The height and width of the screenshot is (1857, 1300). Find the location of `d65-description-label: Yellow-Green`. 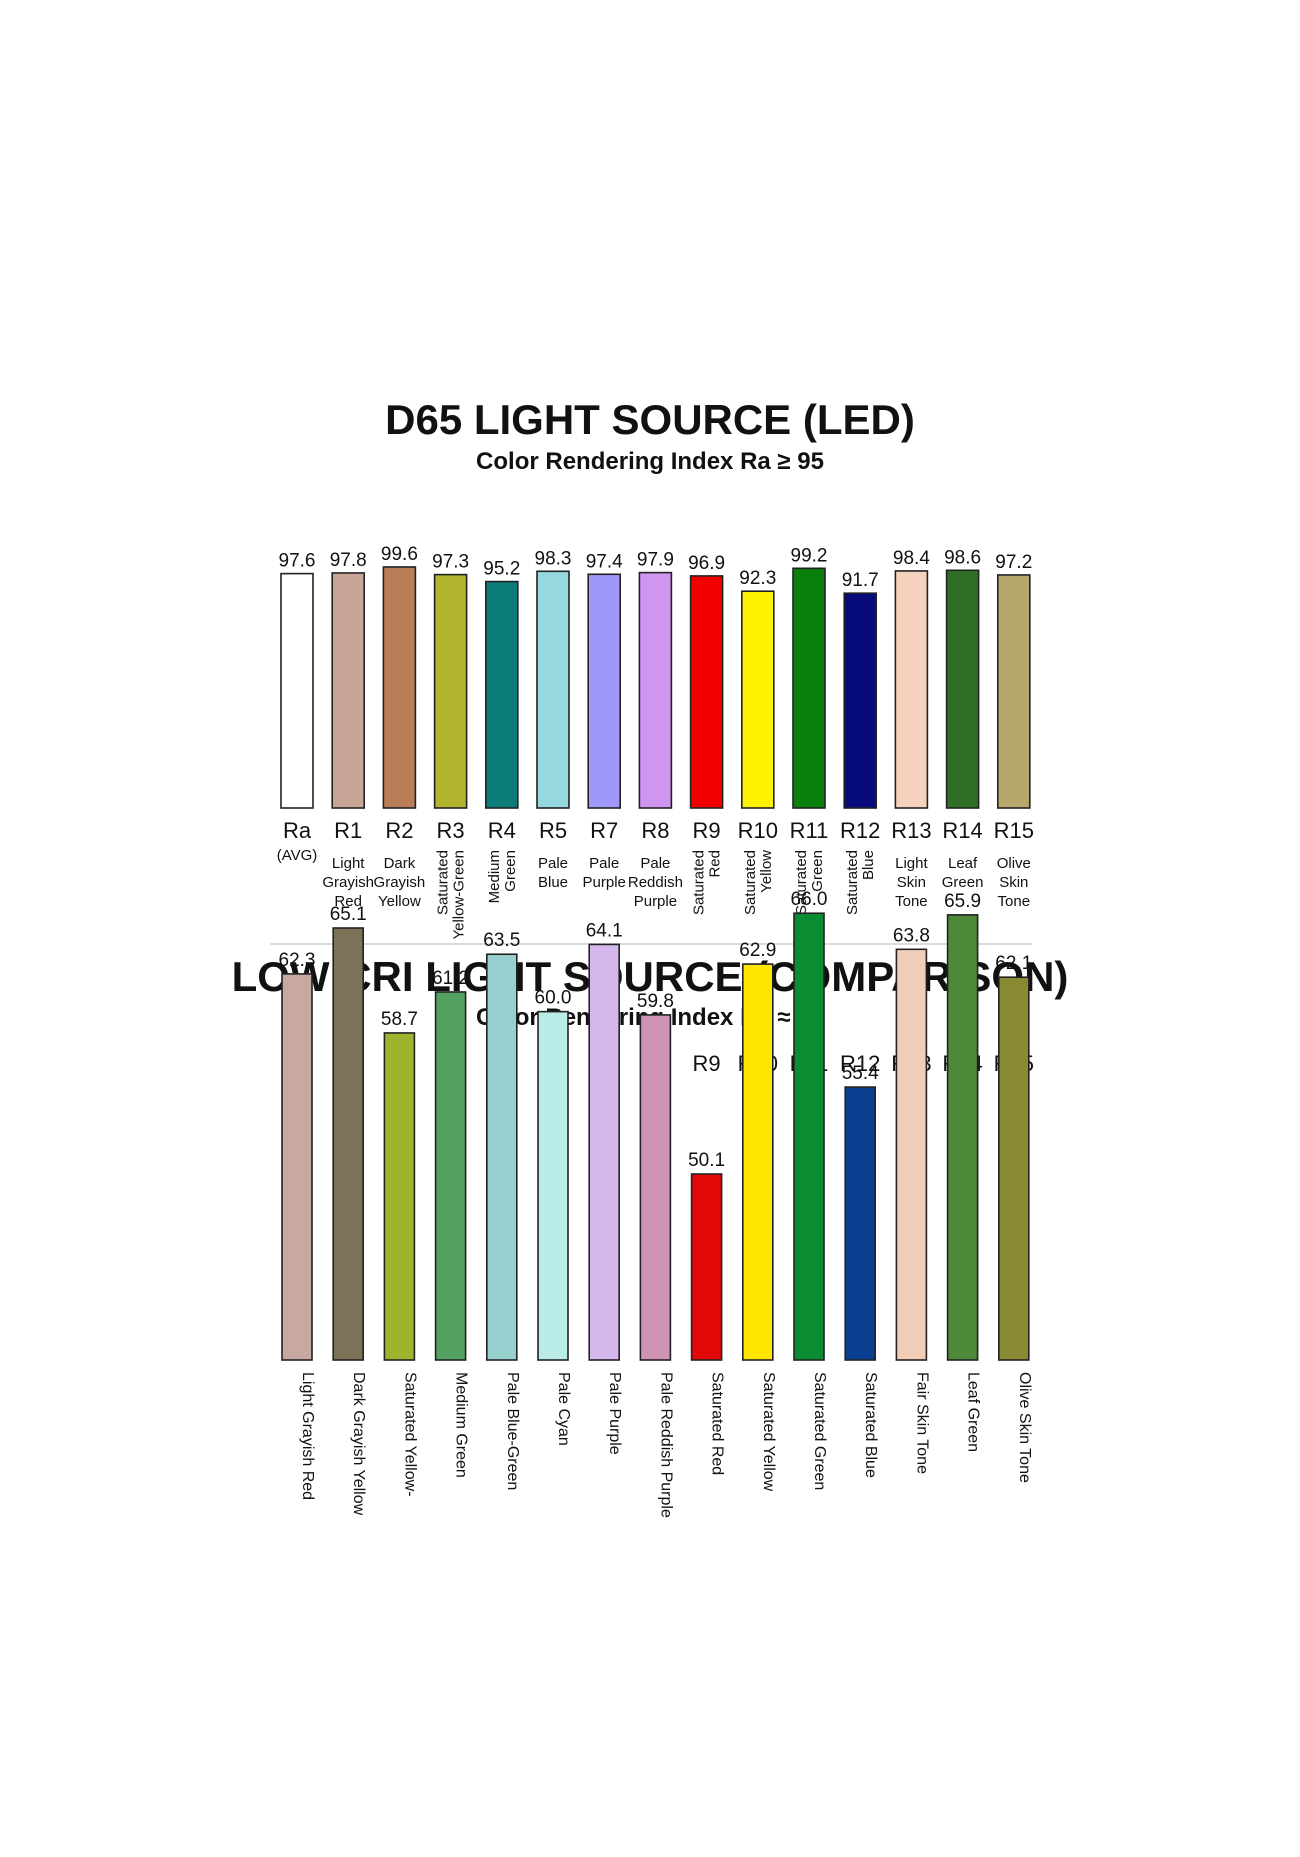

d65-description-label: Yellow-Green is located at coordinates (459, 895).